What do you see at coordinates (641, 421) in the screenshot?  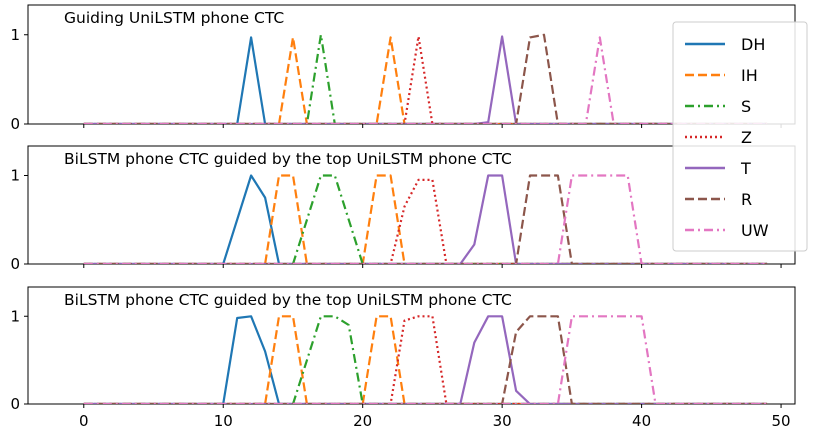 I see `x-tick-label: 40` at bounding box center [641, 421].